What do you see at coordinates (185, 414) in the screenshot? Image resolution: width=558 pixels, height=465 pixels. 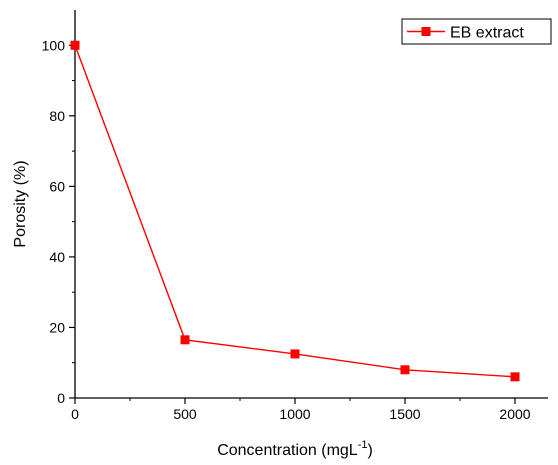 I see `x-tick-label: 500` at bounding box center [185, 414].